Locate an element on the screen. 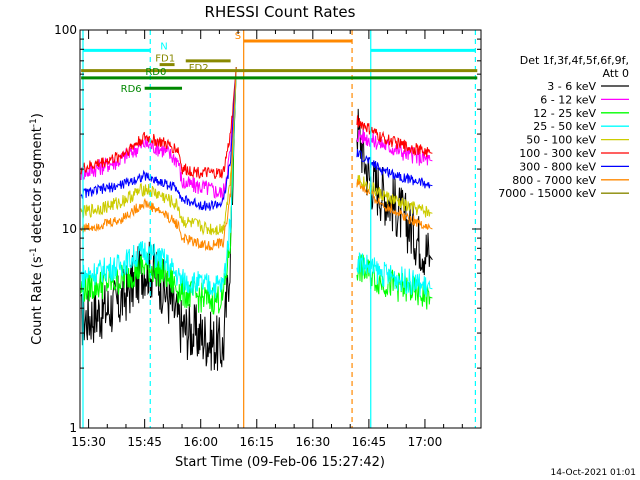  RD0-label: RD0 is located at coordinates (155, 72).